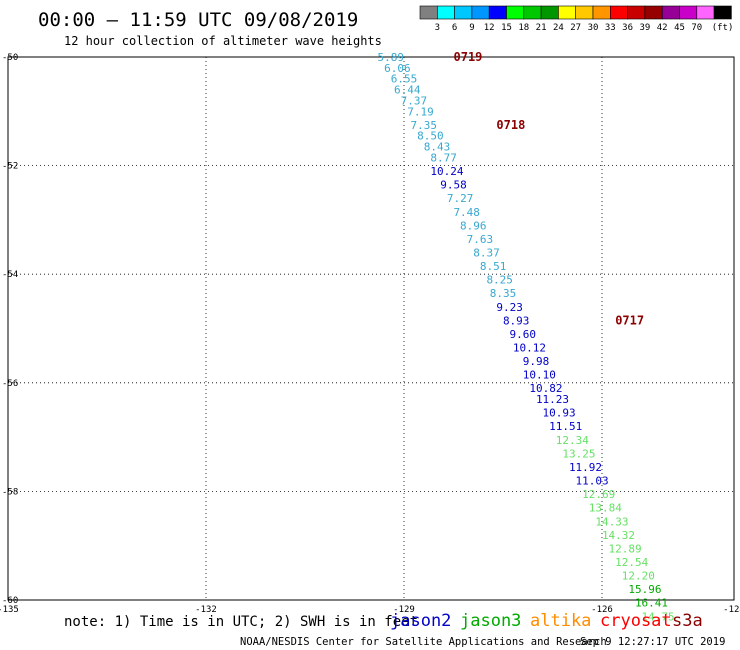 The height and width of the screenshot is (650, 740). Describe the element at coordinates (687, 621) in the screenshot. I see `legend-item-s3a: s3a` at that location.